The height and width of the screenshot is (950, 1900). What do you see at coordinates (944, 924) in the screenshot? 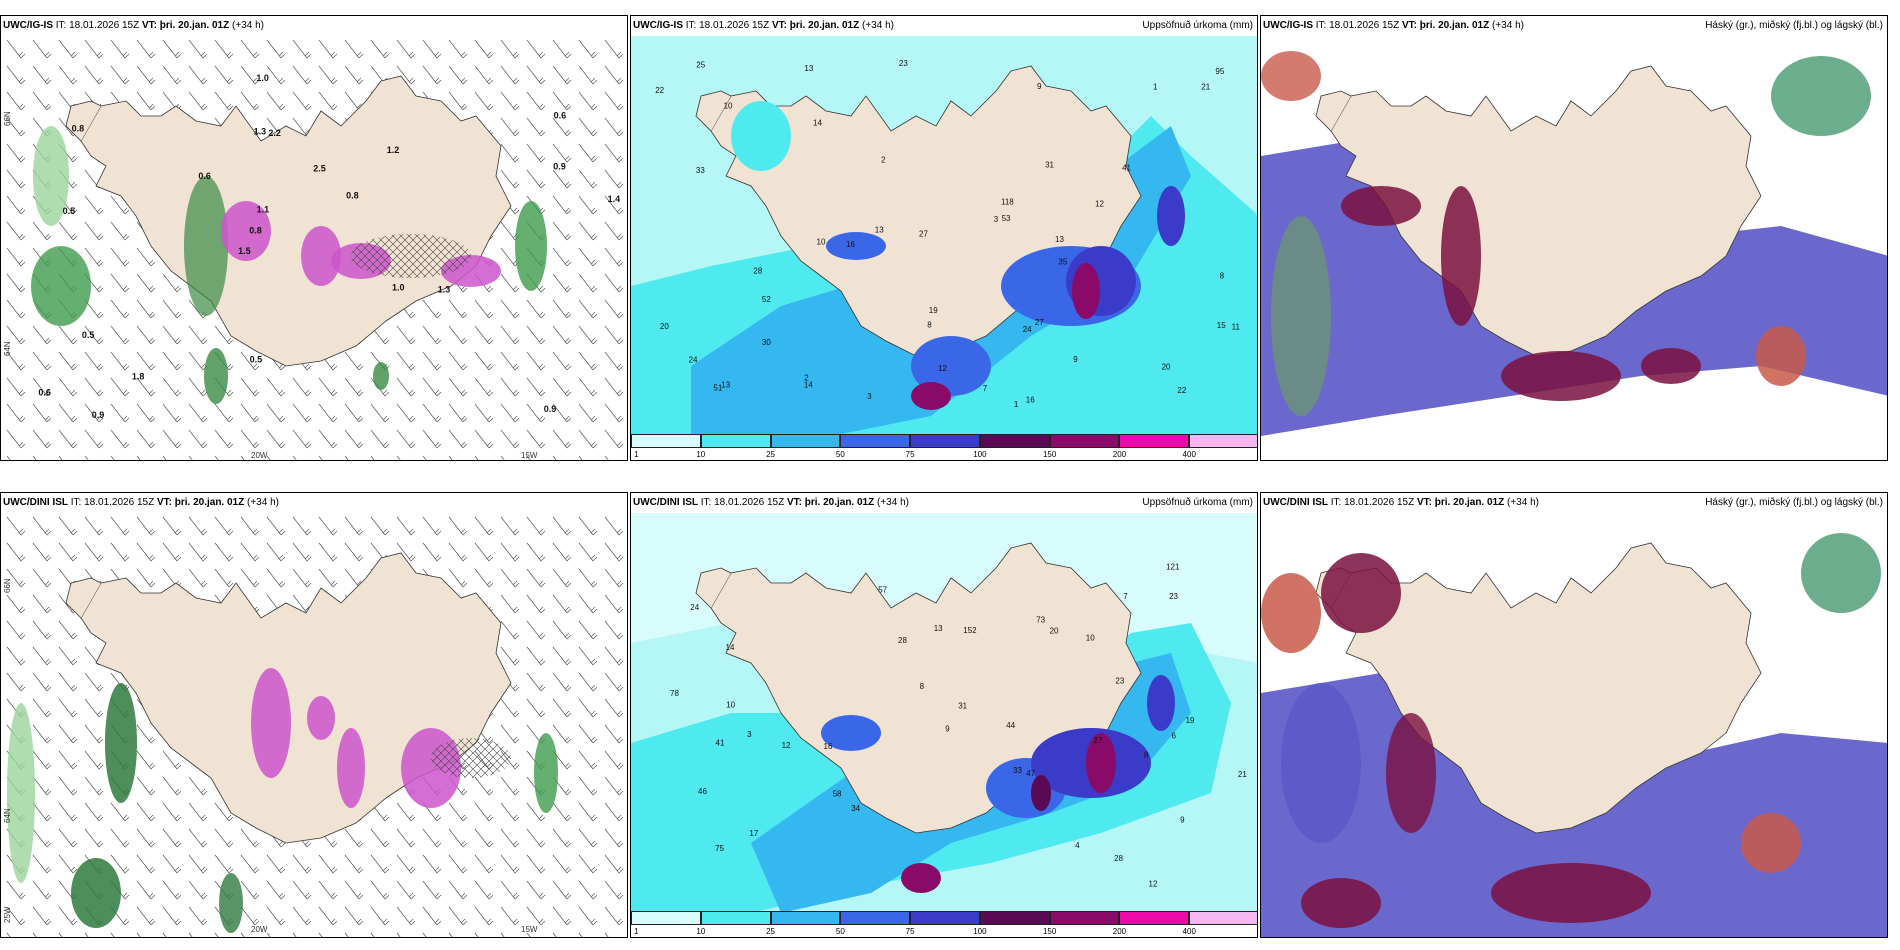
I see `precip-legend: 1 10 25 50 75 100 150 200 400` at bounding box center [944, 924].